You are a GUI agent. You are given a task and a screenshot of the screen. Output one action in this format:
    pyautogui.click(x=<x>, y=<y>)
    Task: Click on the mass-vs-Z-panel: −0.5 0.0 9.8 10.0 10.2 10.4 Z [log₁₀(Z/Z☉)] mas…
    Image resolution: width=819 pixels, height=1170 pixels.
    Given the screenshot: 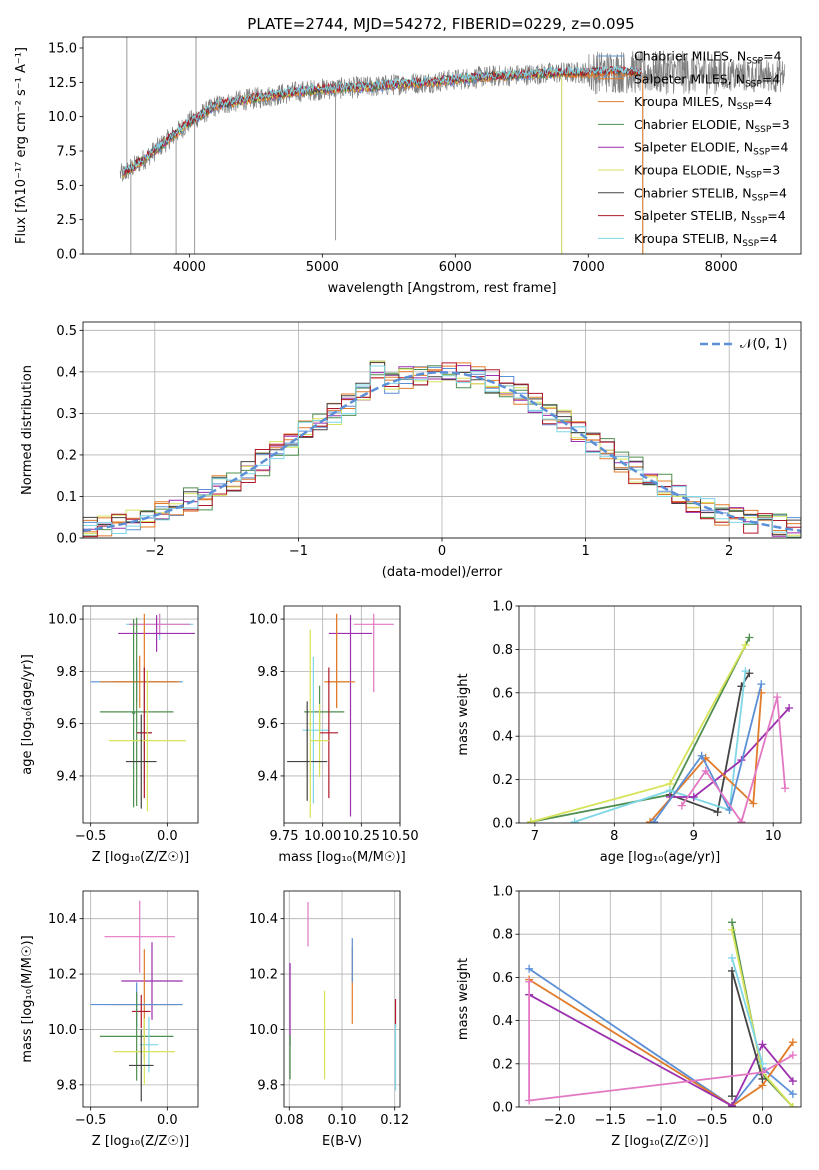 What is the action you would take?
    pyautogui.click(x=109, y=1019)
    